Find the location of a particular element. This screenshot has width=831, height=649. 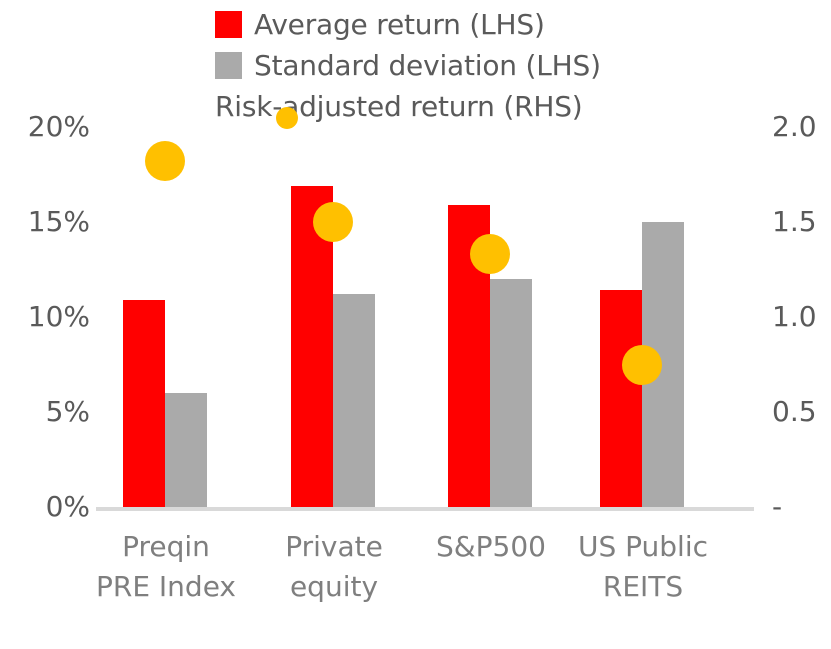

legend-swatch-average-return is located at coordinates (228, 24).